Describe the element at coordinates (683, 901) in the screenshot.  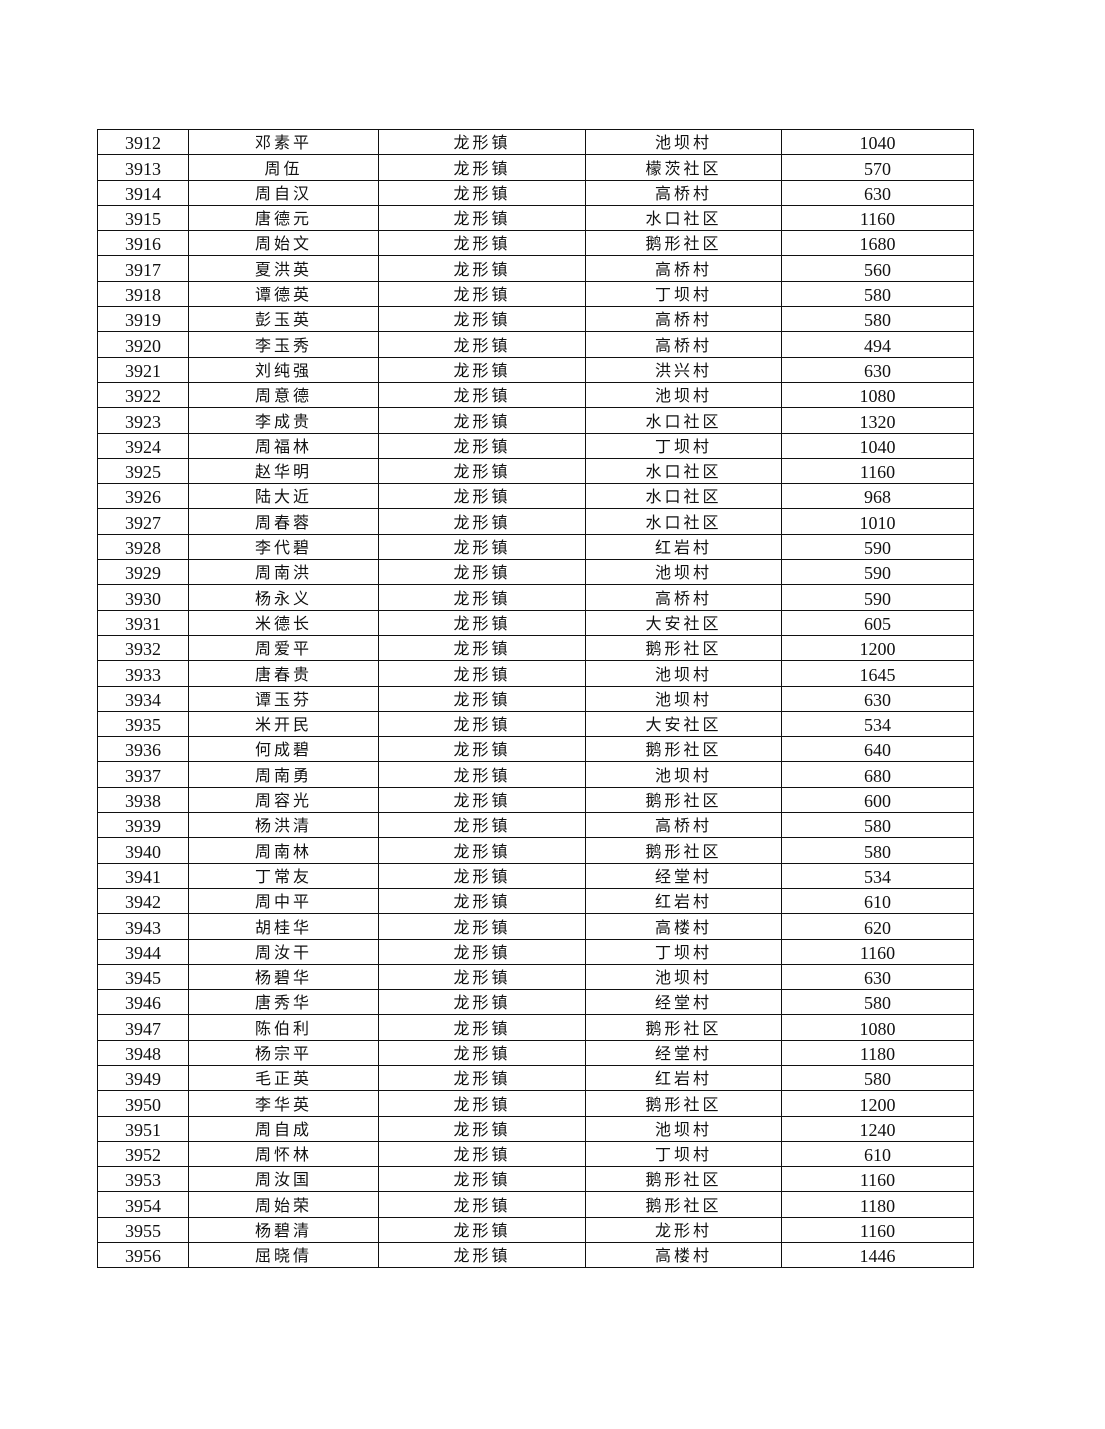
I see `cell-village: 红岩村` at that location.